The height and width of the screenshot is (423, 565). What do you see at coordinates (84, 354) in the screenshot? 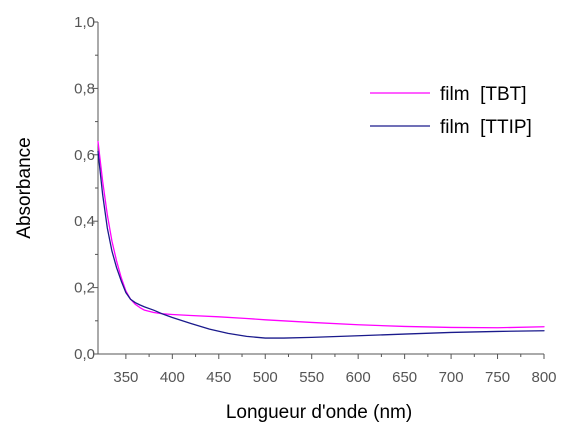
I see `y-tick-label: 0,0` at bounding box center [84, 354].